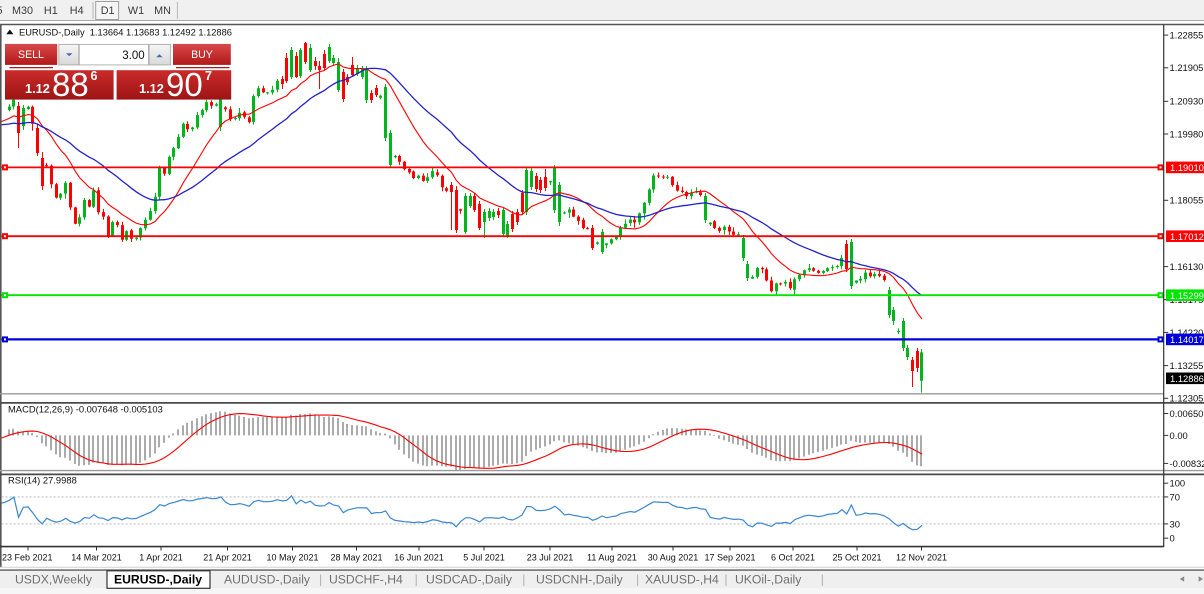  I want to click on svg-text: SELL, so click(31, 55).